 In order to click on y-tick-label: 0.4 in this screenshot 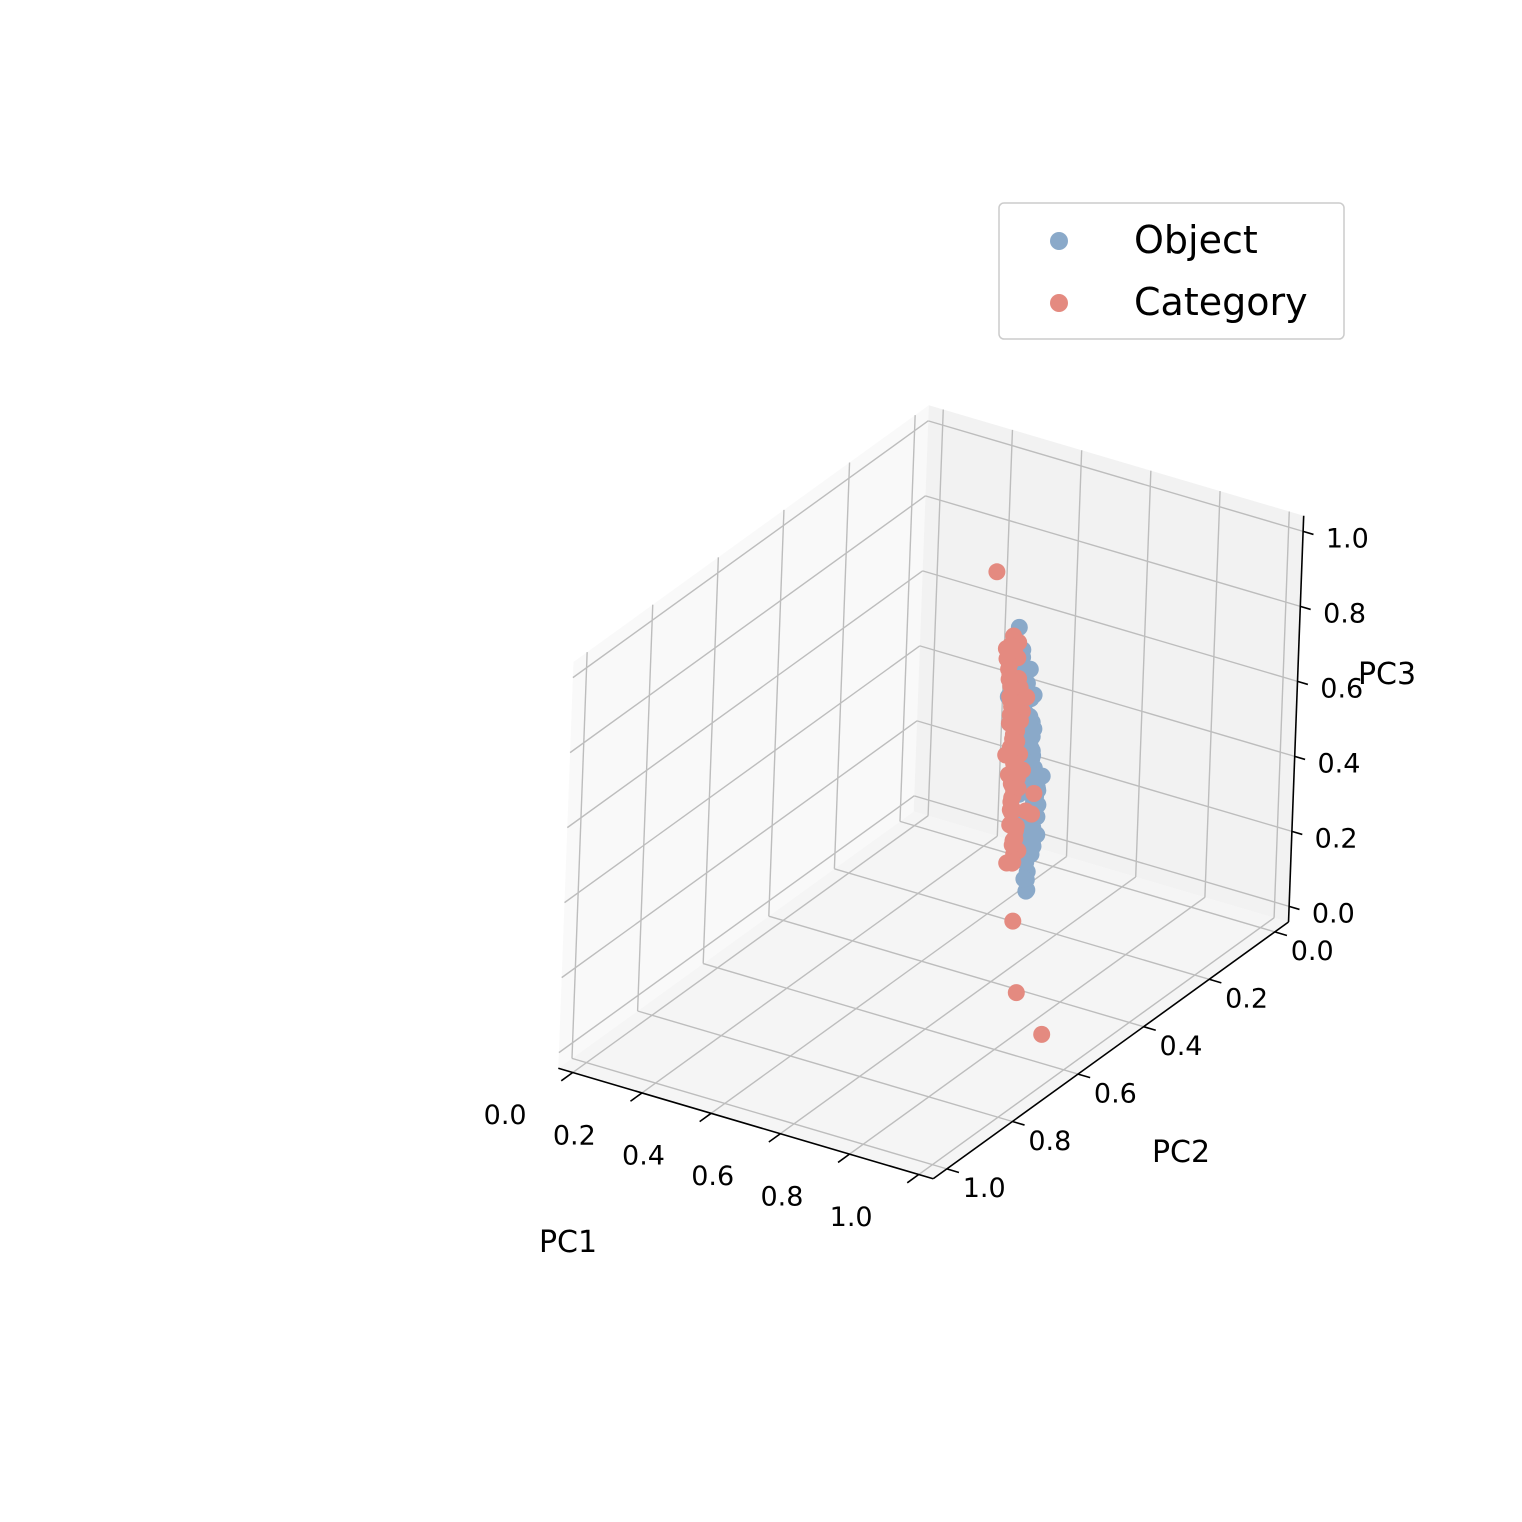, I will do `click(643, 1156)`.